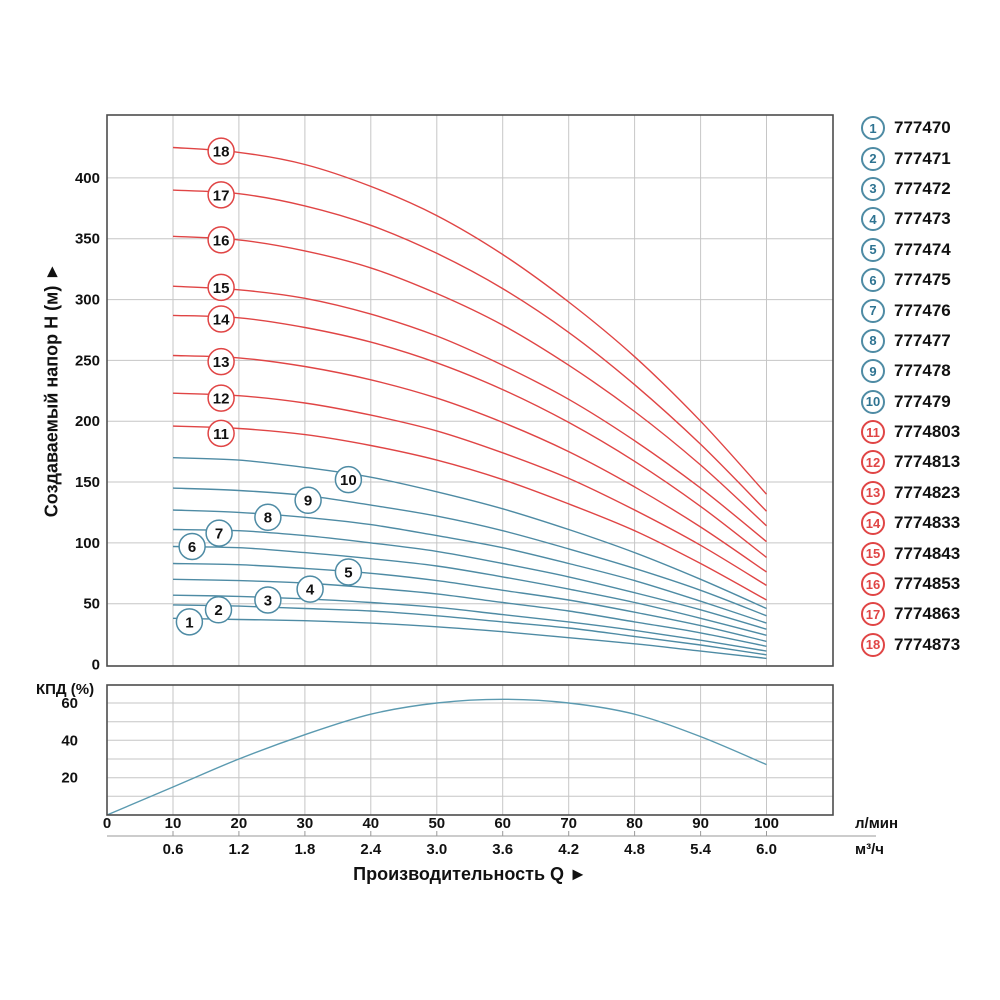  I want to click on legend-model-2: 777471, so click(922, 158).